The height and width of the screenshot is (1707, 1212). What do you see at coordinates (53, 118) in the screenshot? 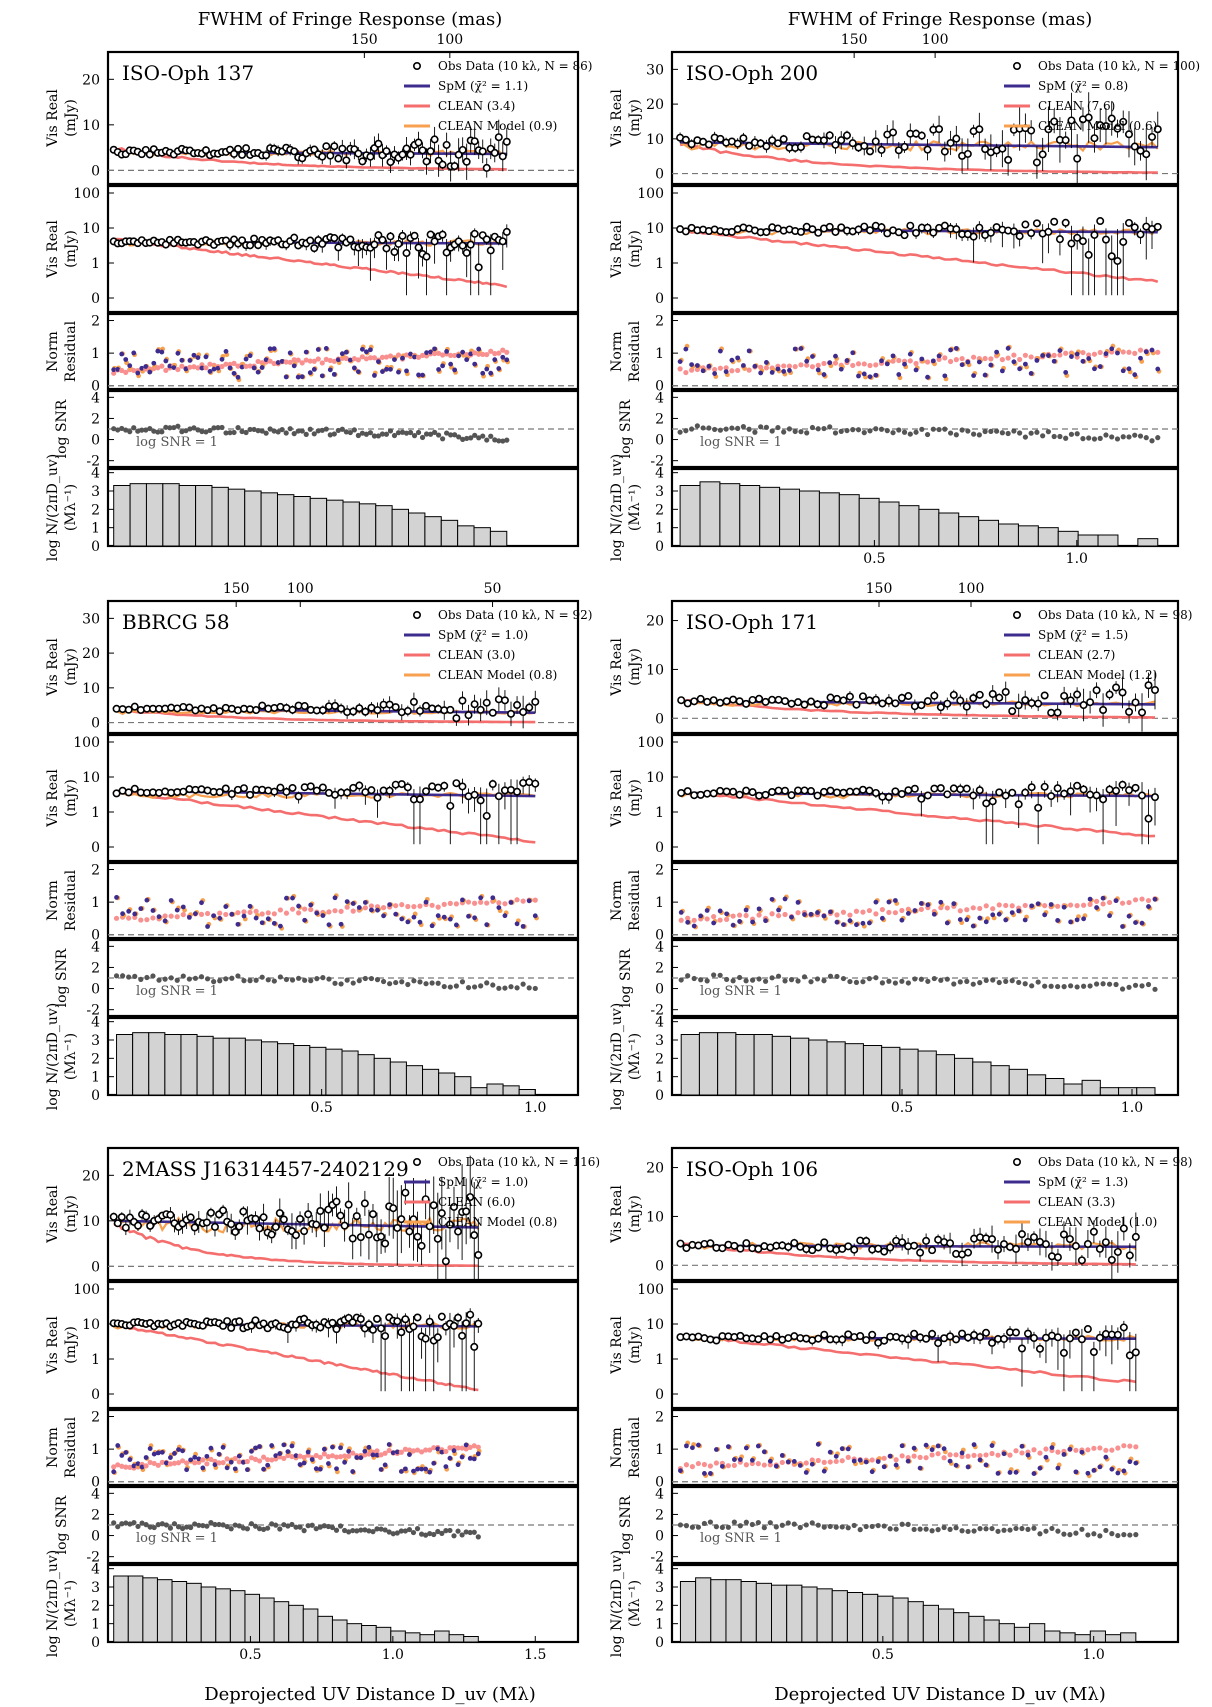
I see `y-axis-label: Vis Real` at bounding box center [53, 118].